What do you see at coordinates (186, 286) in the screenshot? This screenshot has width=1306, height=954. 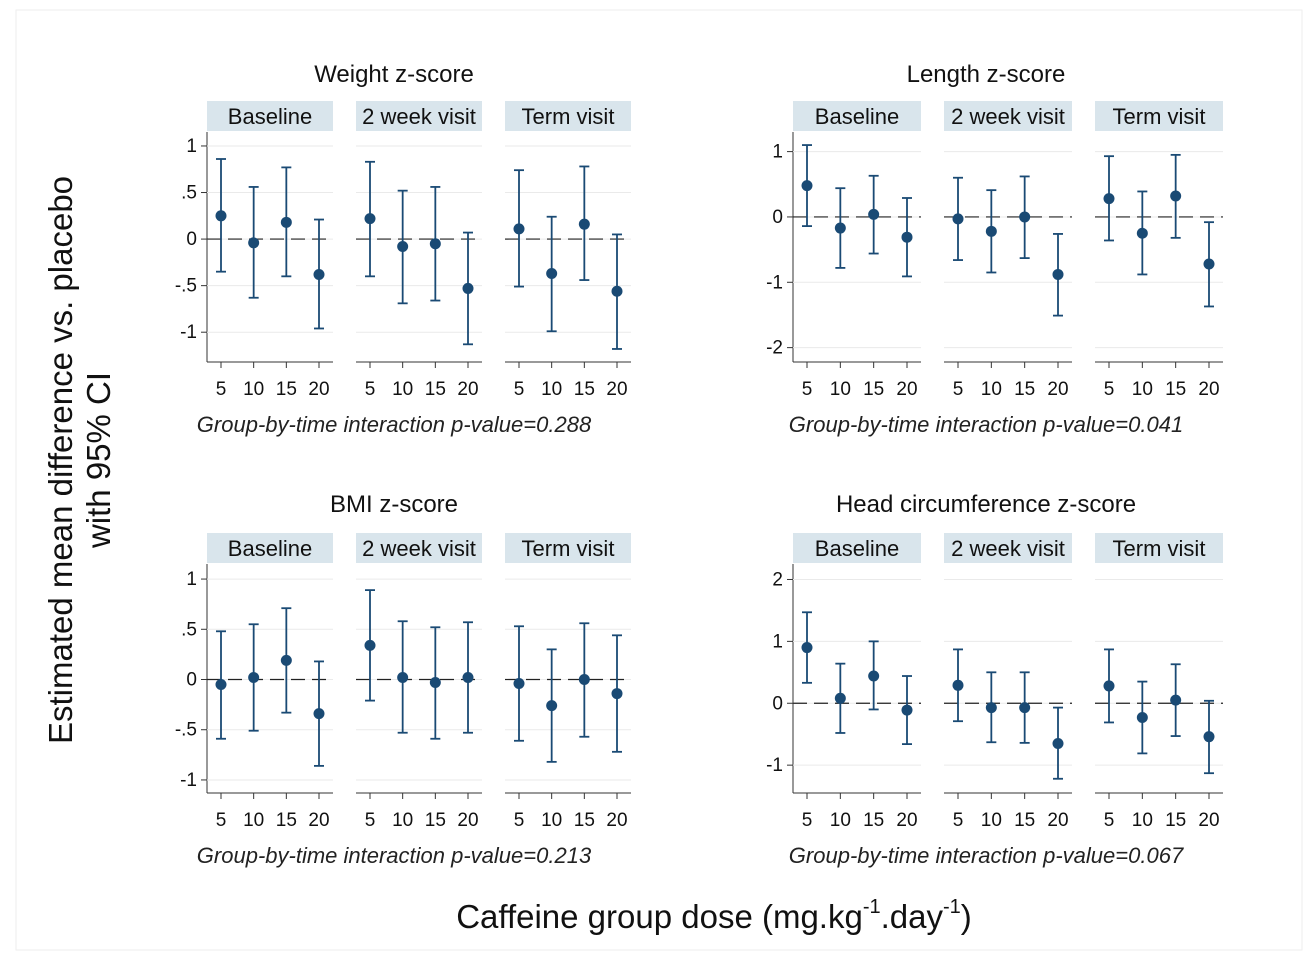 I see `y-tick-label: -.5` at bounding box center [186, 286].